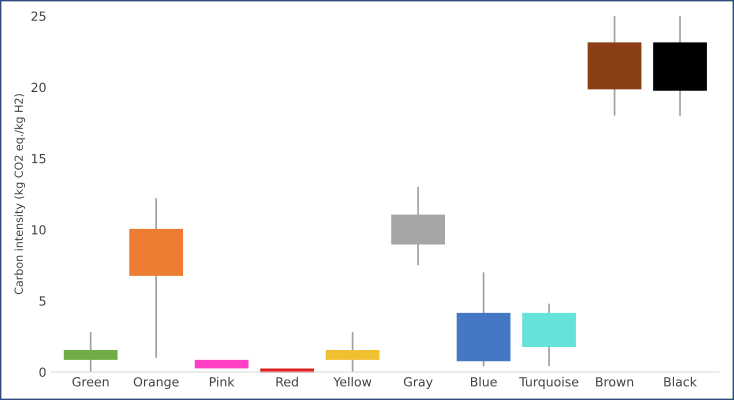 Image resolution: width=734 pixels, height=400 pixels. Describe the element at coordinates (548, 382) in the screenshot. I see `x-tick-label: Turquoise` at that location.